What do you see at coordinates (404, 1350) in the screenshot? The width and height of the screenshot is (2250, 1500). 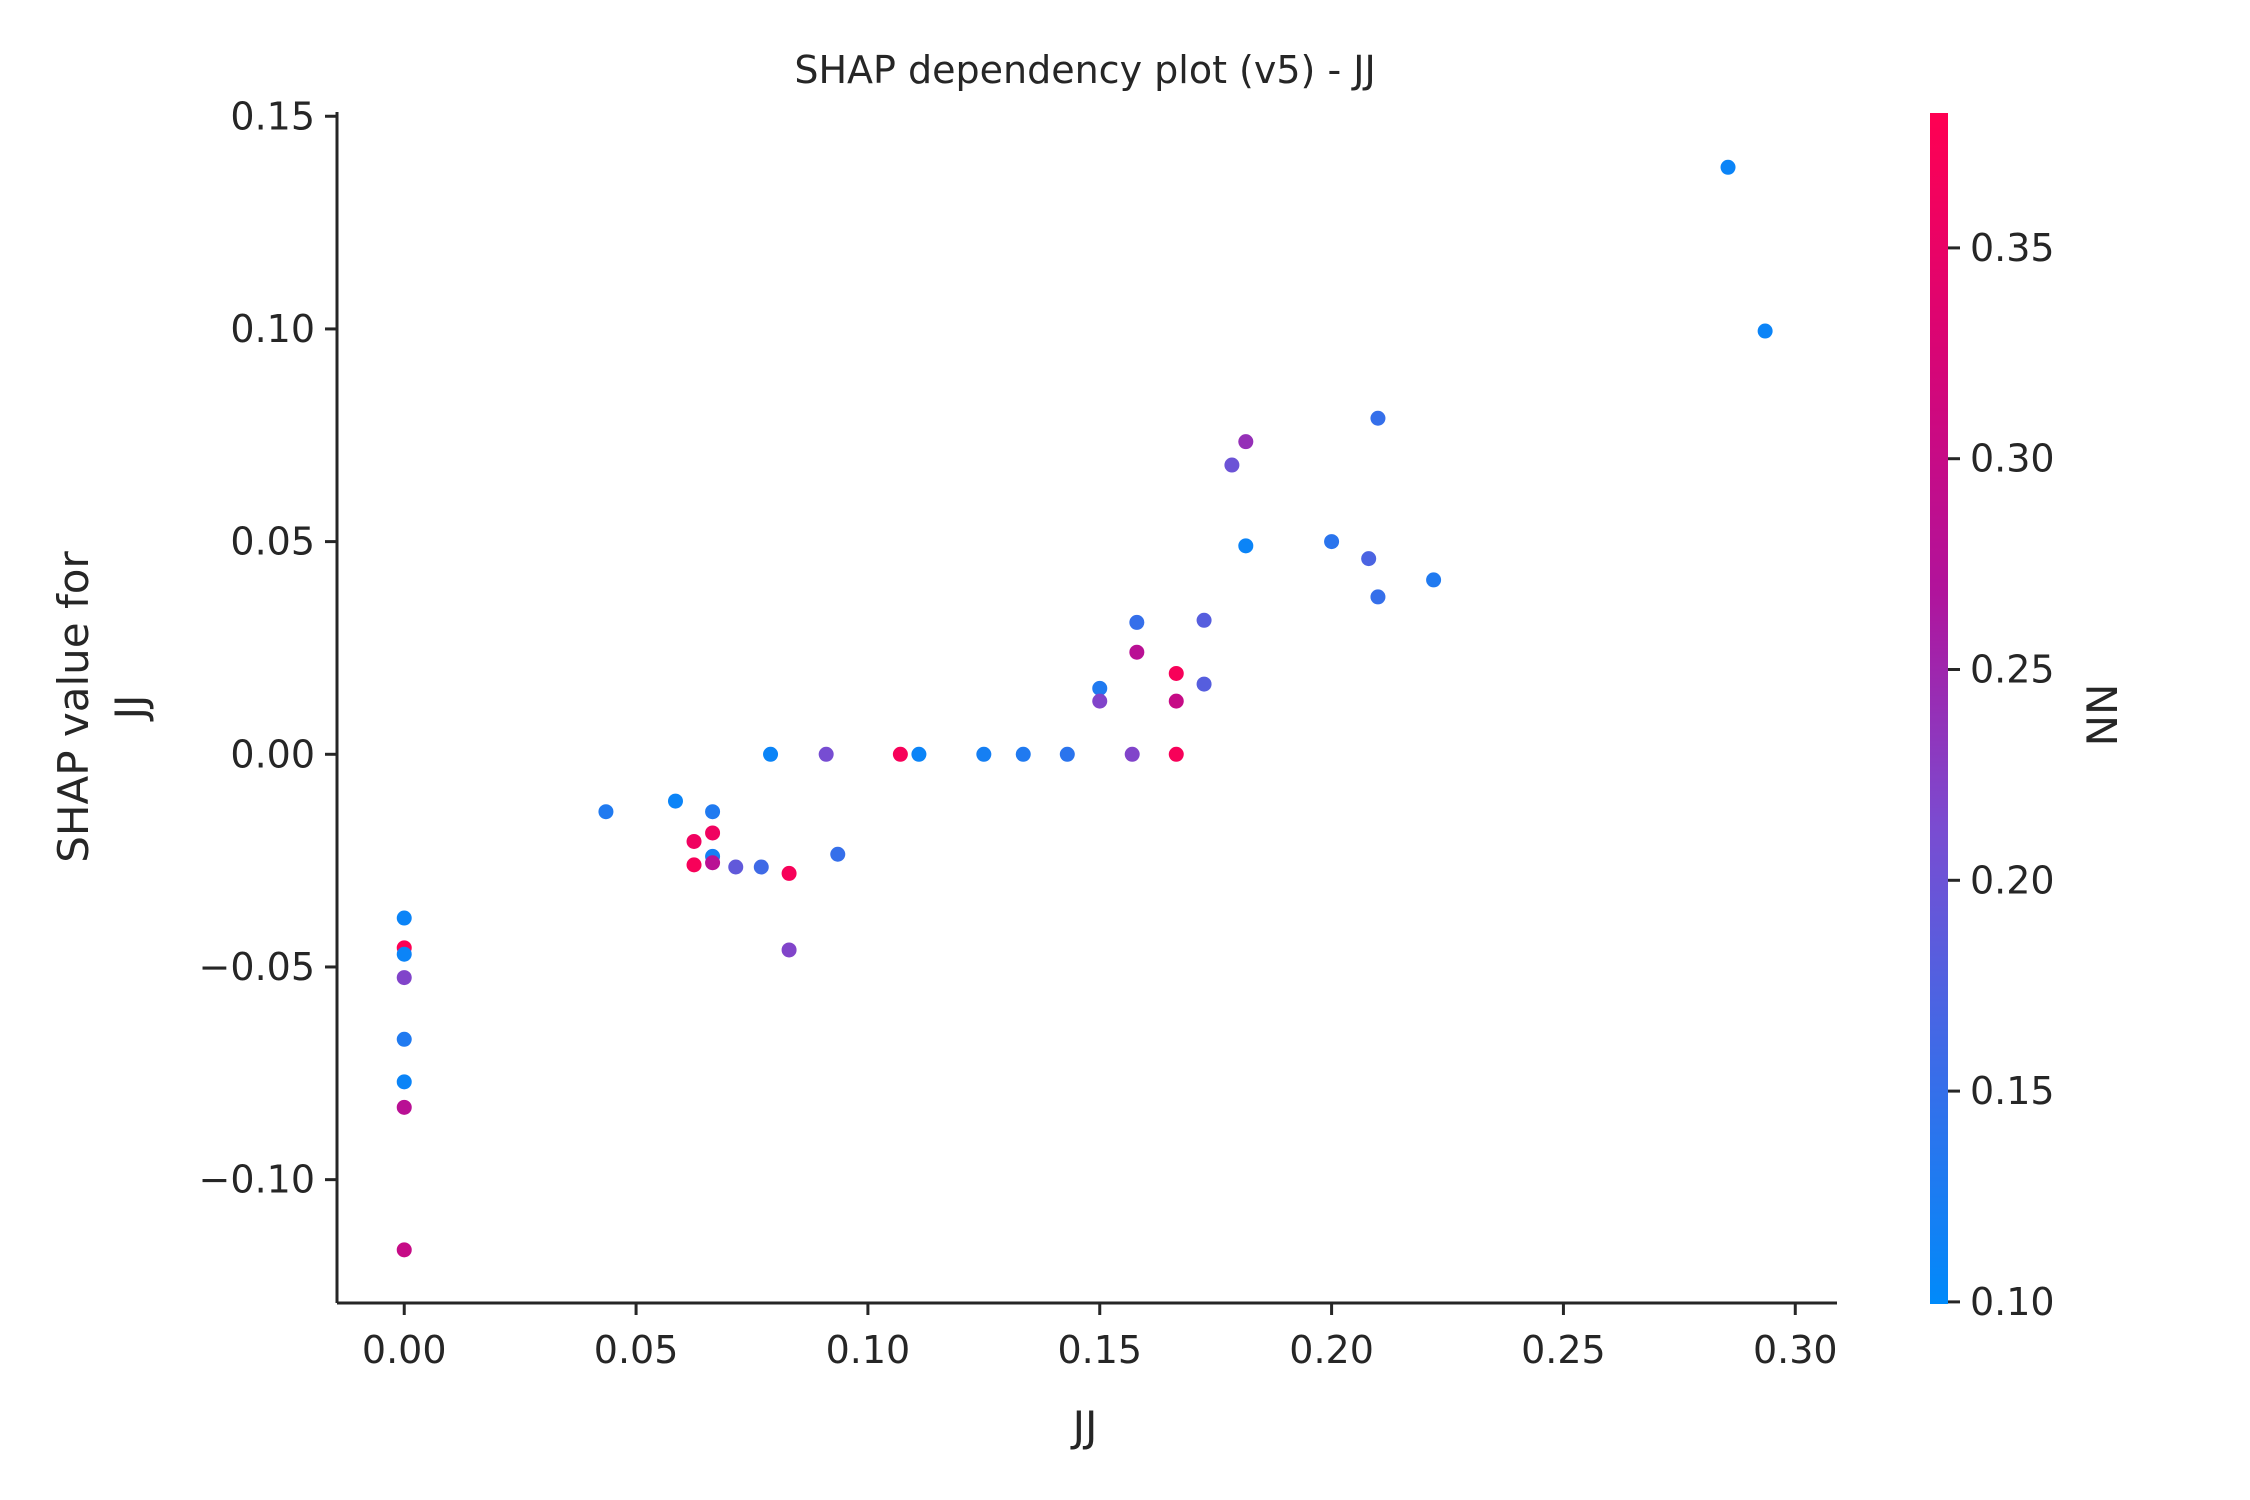 I see `x-tick-label: 0.00` at bounding box center [404, 1350].